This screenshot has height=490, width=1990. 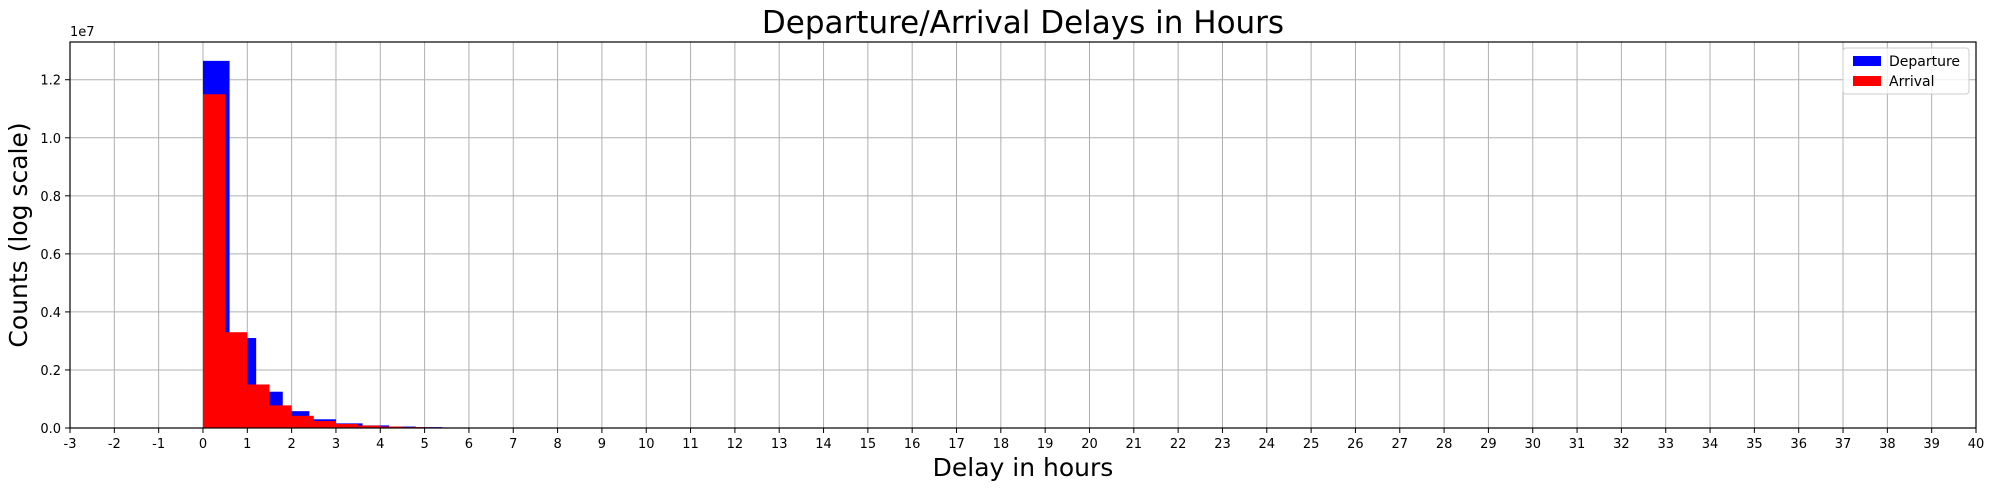 What do you see at coordinates (114, 444) in the screenshot?
I see `x-tick-label: -2` at bounding box center [114, 444].